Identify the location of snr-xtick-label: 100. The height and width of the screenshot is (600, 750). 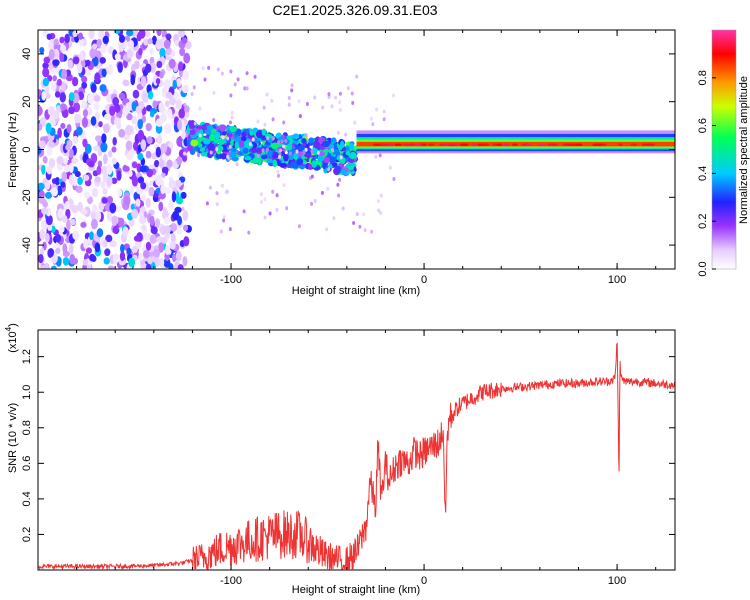
(617, 581).